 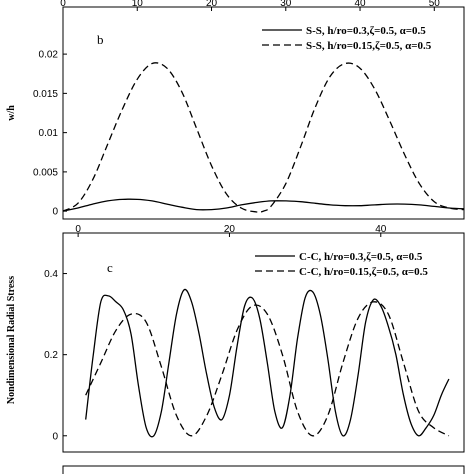 I want to click on x-tick-label: 50, so click(x=435, y=4).